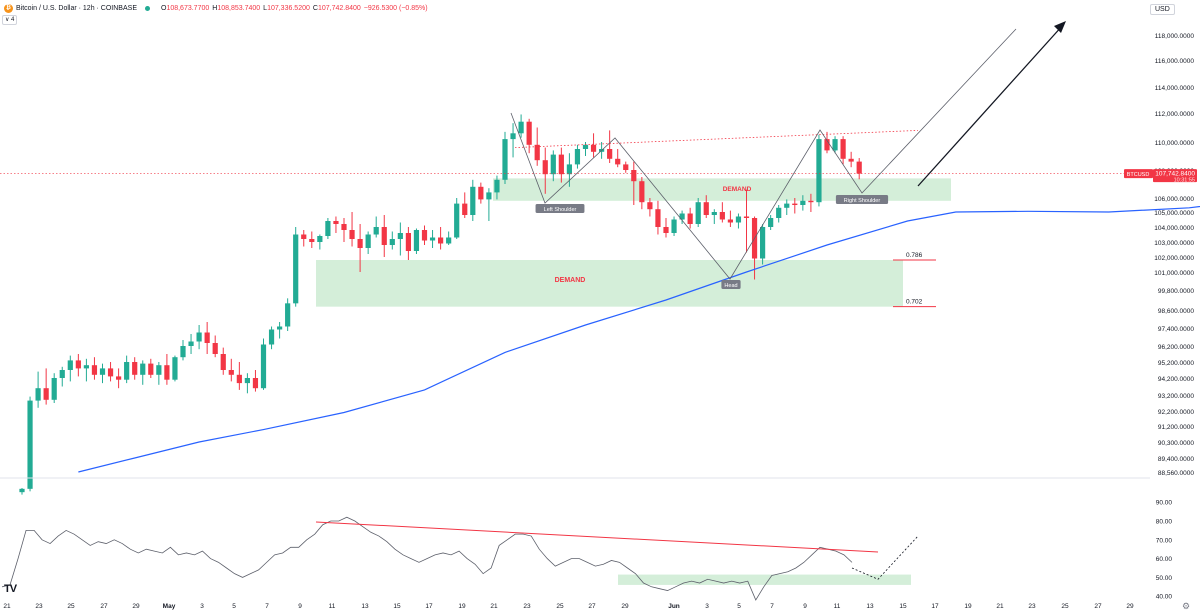 This screenshot has height=613, width=1200. What do you see at coordinates (1176, 459) in the screenshot?
I see `price-tick: 89,400.0000` at bounding box center [1176, 459].